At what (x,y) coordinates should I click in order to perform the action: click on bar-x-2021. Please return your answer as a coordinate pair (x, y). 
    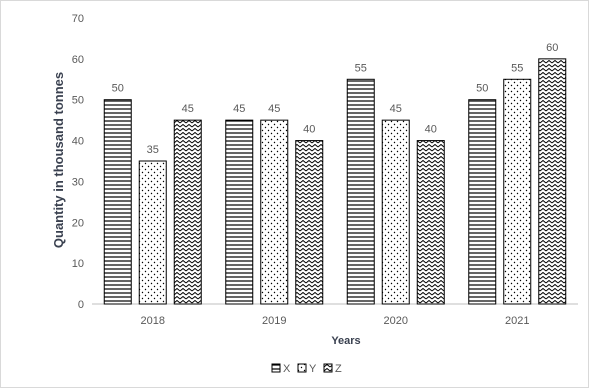
    Looking at the image, I should click on (482, 202).